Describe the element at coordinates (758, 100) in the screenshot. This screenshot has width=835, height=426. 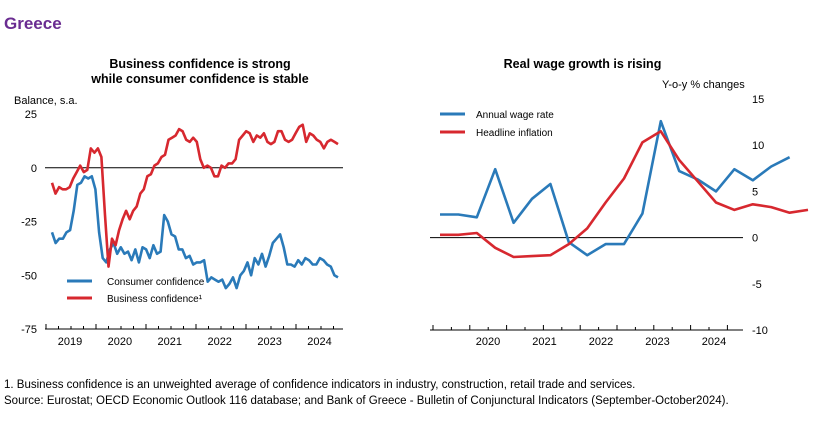
I see `chart2-ytick-label: 15` at that location.